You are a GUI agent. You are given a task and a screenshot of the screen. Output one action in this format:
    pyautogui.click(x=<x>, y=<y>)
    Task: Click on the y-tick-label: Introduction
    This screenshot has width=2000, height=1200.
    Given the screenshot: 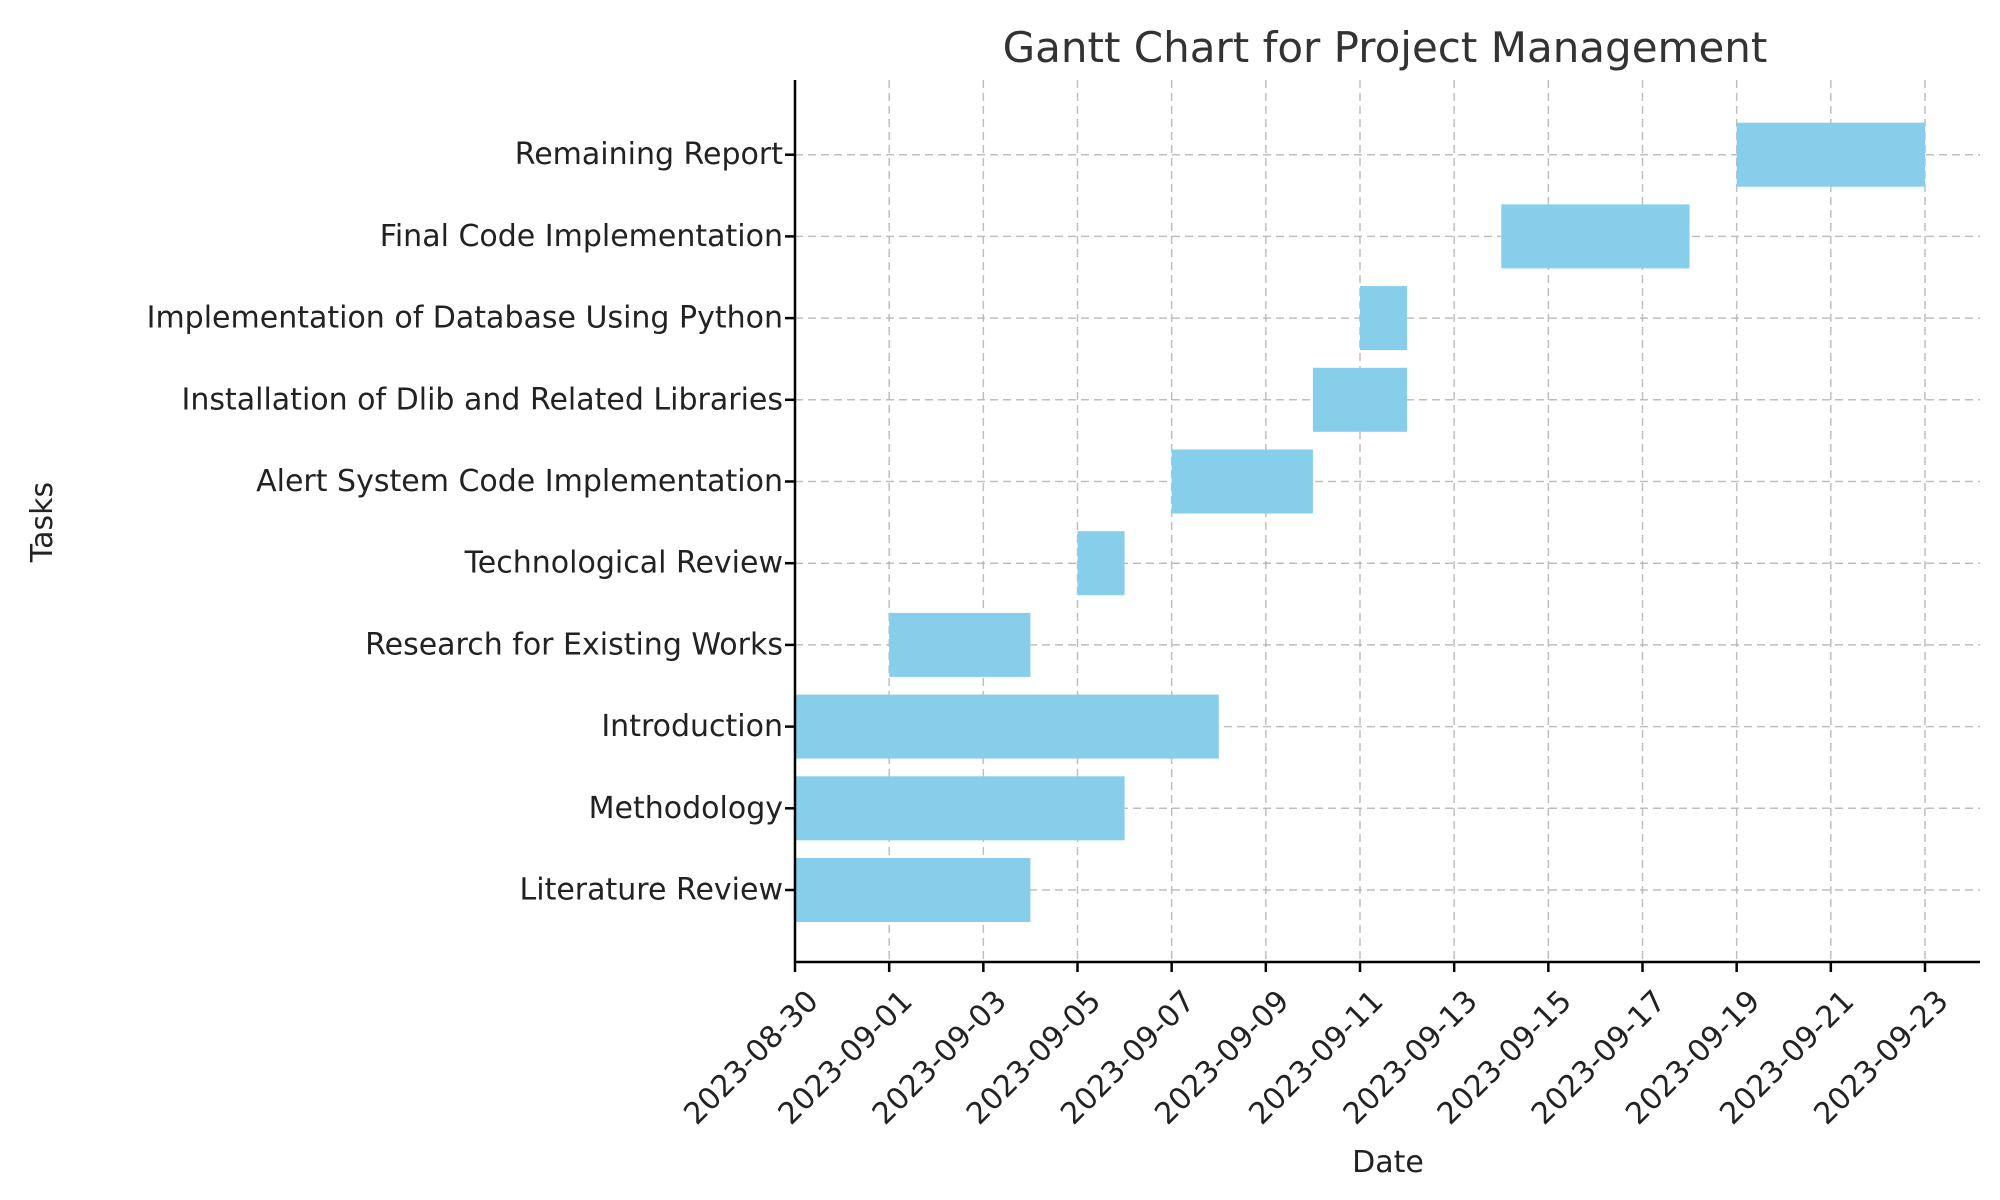 What is the action you would take?
    pyautogui.click(x=692, y=726)
    